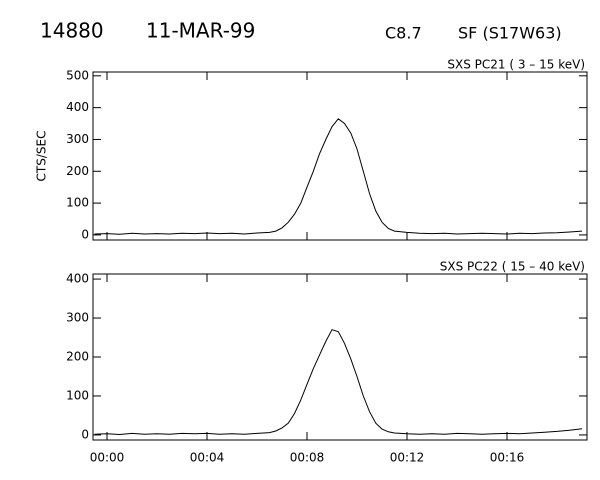 The image size is (600, 480). Describe the element at coordinates (72, 31) in the screenshot. I see `flare-id: 14880` at that location.